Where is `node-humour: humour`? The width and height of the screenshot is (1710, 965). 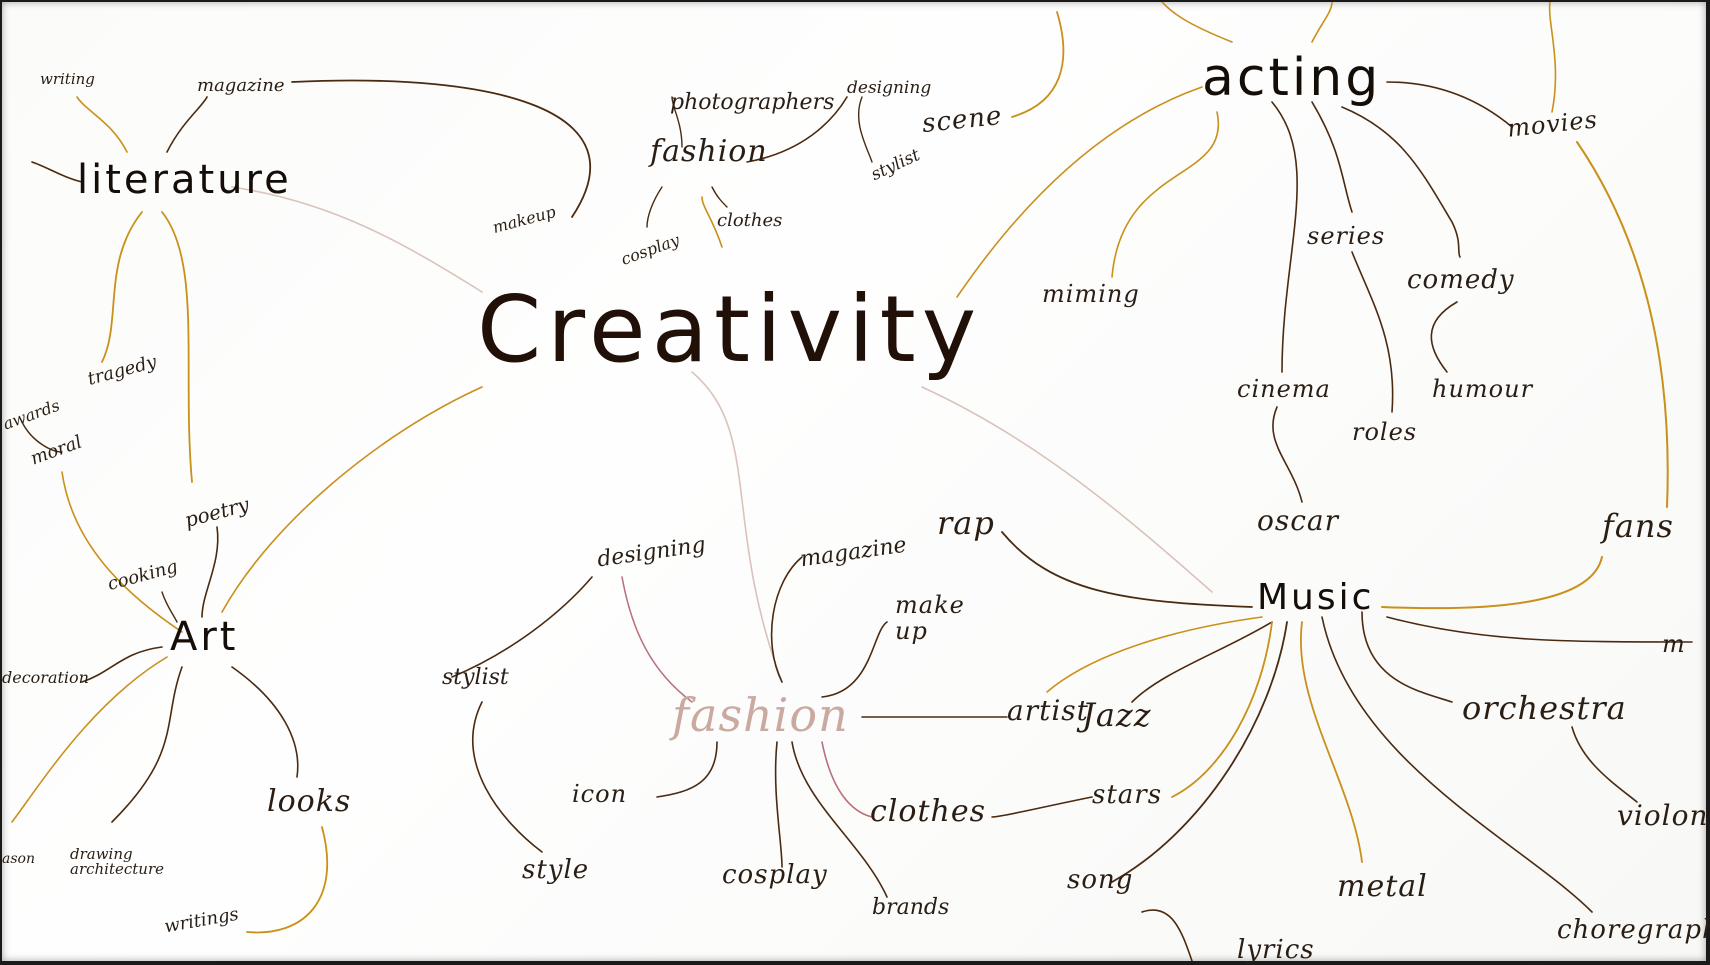 node-humour: humour is located at coordinates (1483, 389).